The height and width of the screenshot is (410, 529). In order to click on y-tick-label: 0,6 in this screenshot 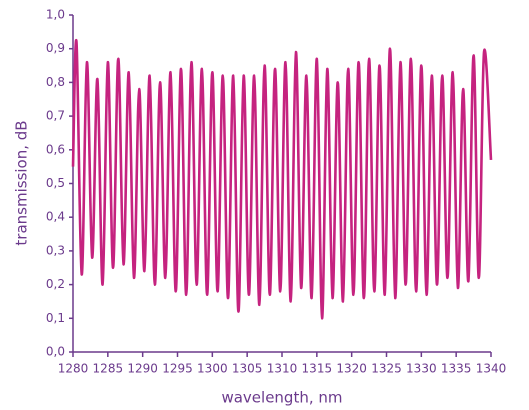, I will do `click(55, 149)`.